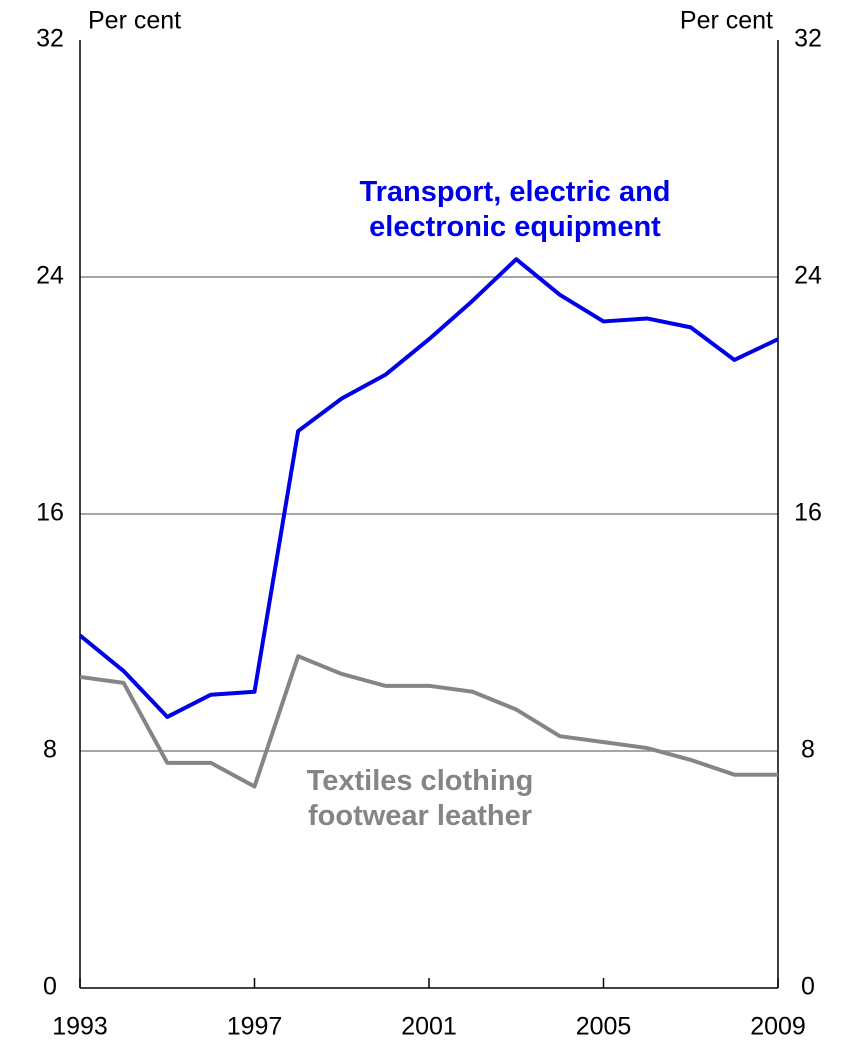 The image size is (853, 1044). What do you see at coordinates (50, 750) in the screenshot?
I see `y-tick-label: 8` at bounding box center [50, 750].